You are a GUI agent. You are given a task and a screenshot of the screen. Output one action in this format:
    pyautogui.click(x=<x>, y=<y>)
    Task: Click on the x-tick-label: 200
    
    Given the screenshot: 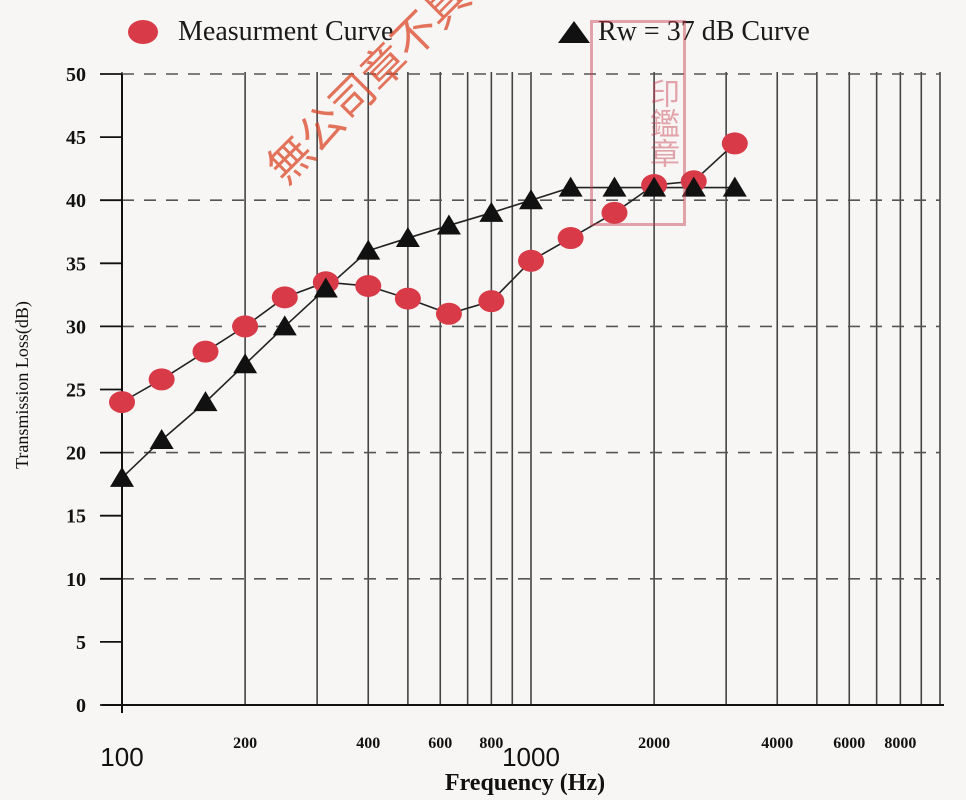 What is the action you would take?
    pyautogui.click(x=245, y=743)
    